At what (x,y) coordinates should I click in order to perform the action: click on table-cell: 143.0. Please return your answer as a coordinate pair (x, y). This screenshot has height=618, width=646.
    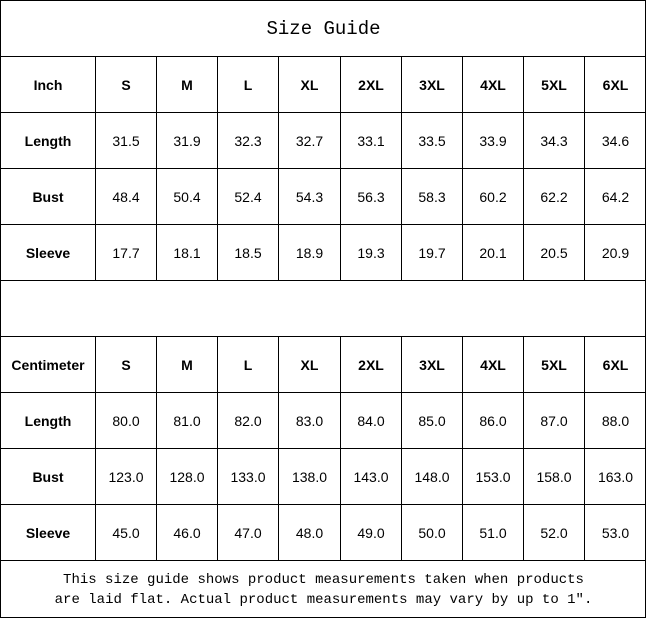
    Looking at the image, I should click on (370, 476).